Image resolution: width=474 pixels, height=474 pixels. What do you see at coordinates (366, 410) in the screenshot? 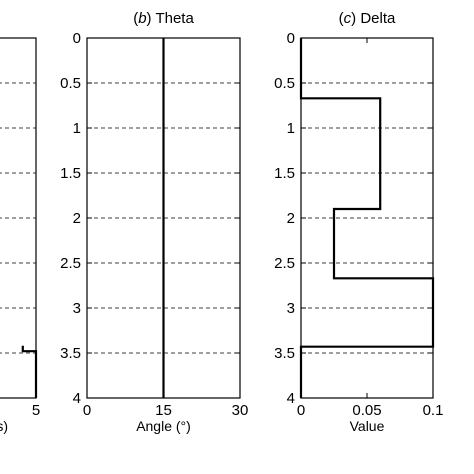
I see `xtick-label-2-1: 0.05` at bounding box center [366, 410].